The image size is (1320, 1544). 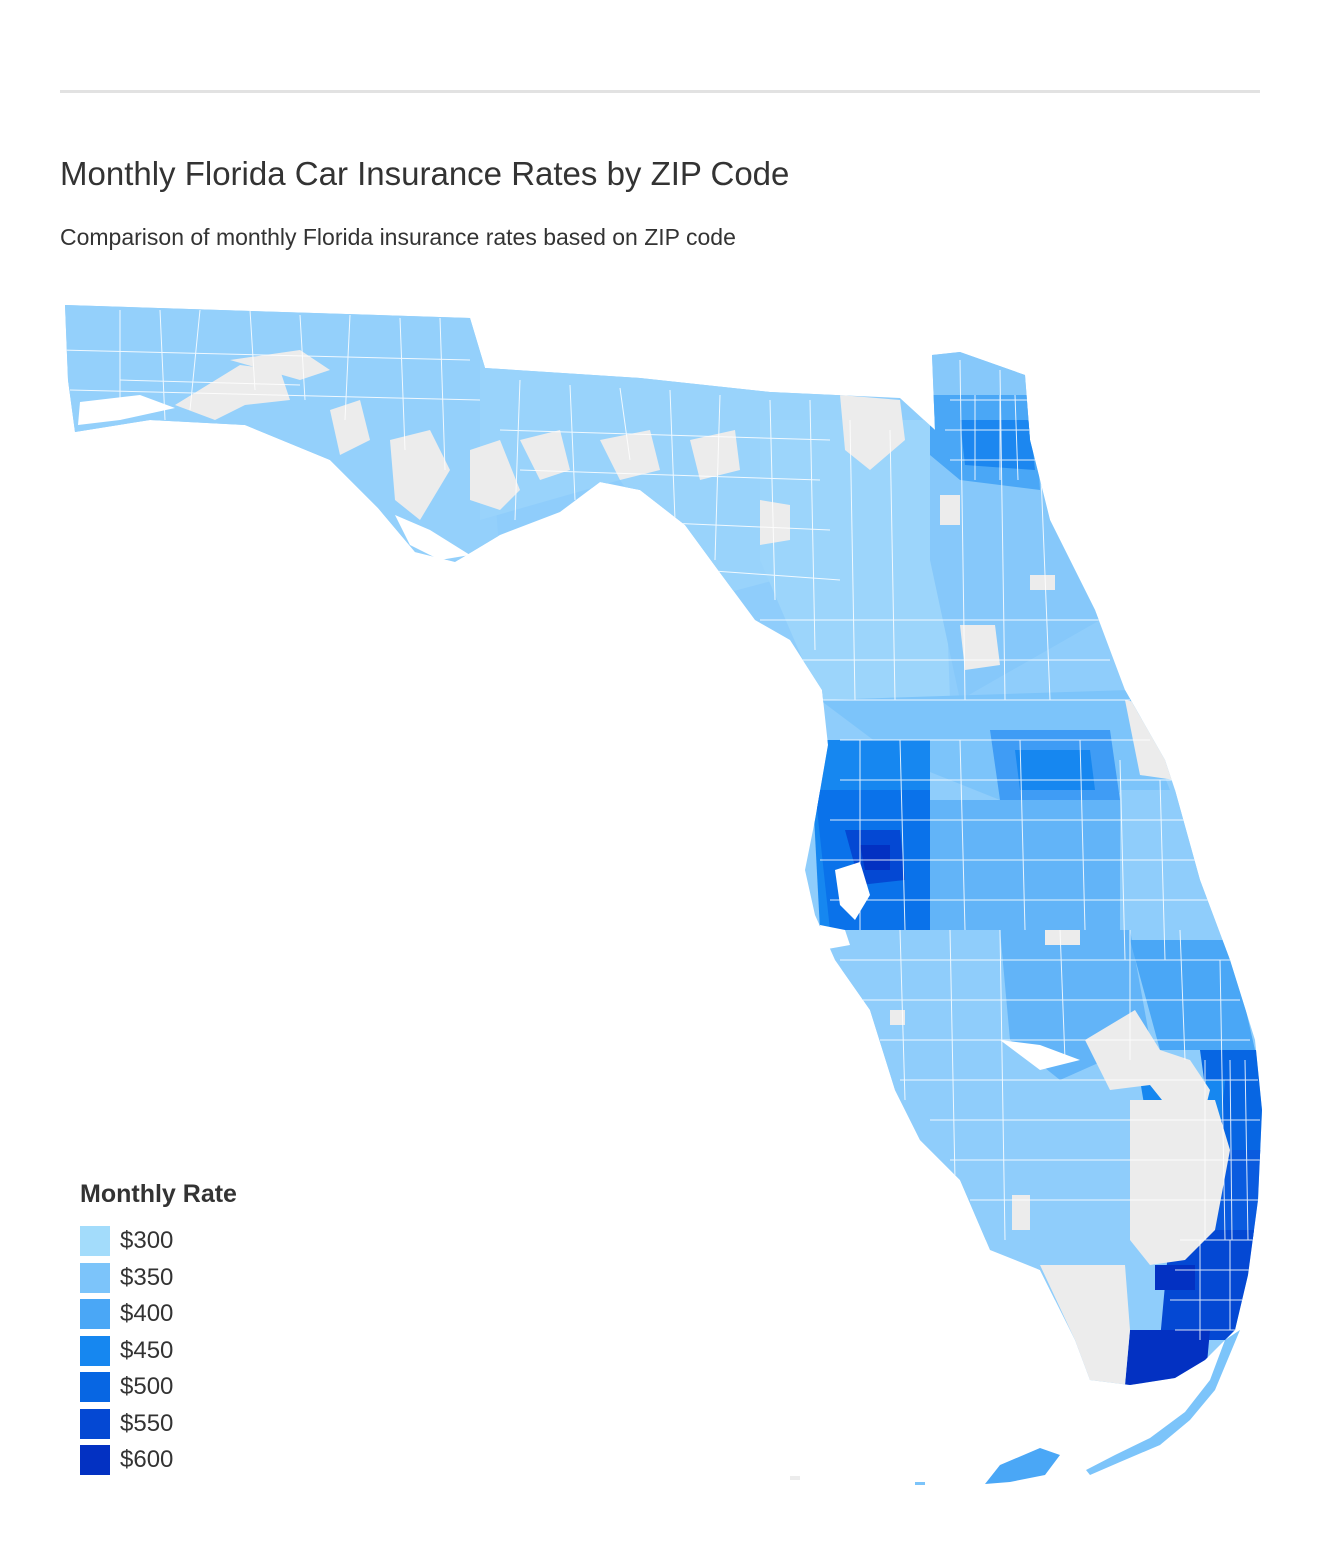 I want to click on legend-label: $450, so click(x=147, y=1350).